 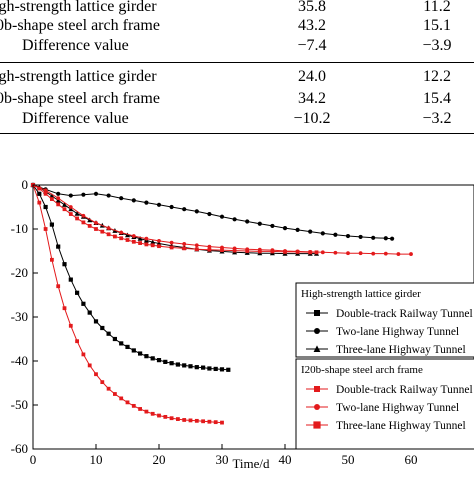 I want to click on legend-title: I20b-shape steel arch frame, so click(x=362, y=370).